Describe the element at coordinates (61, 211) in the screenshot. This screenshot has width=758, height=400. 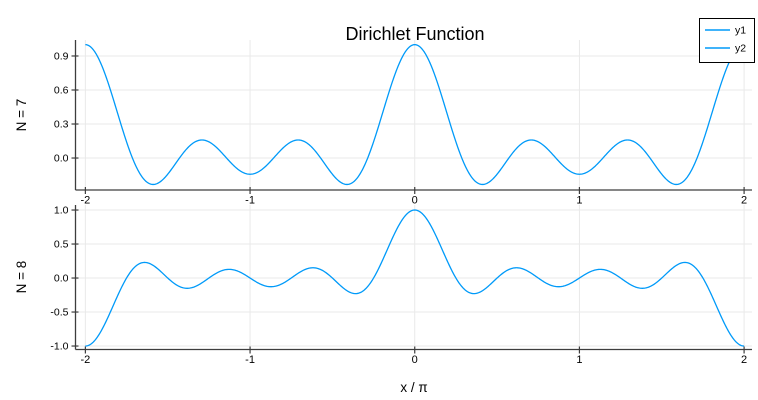
I see `y-tick-label: 1.0` at that location.